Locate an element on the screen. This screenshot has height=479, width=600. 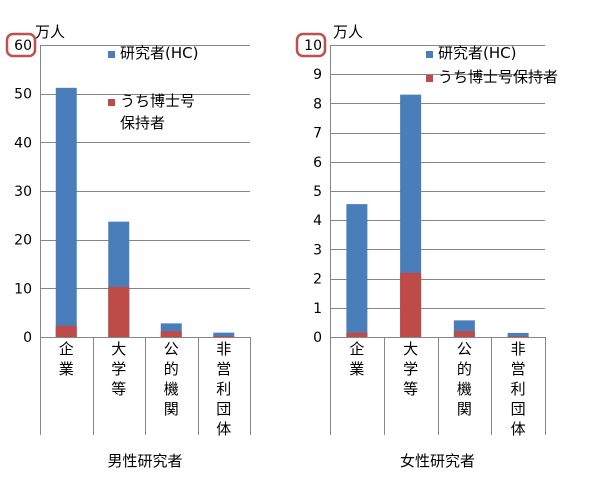
y-tick-label: 60 is located at coordinates (23, 46).